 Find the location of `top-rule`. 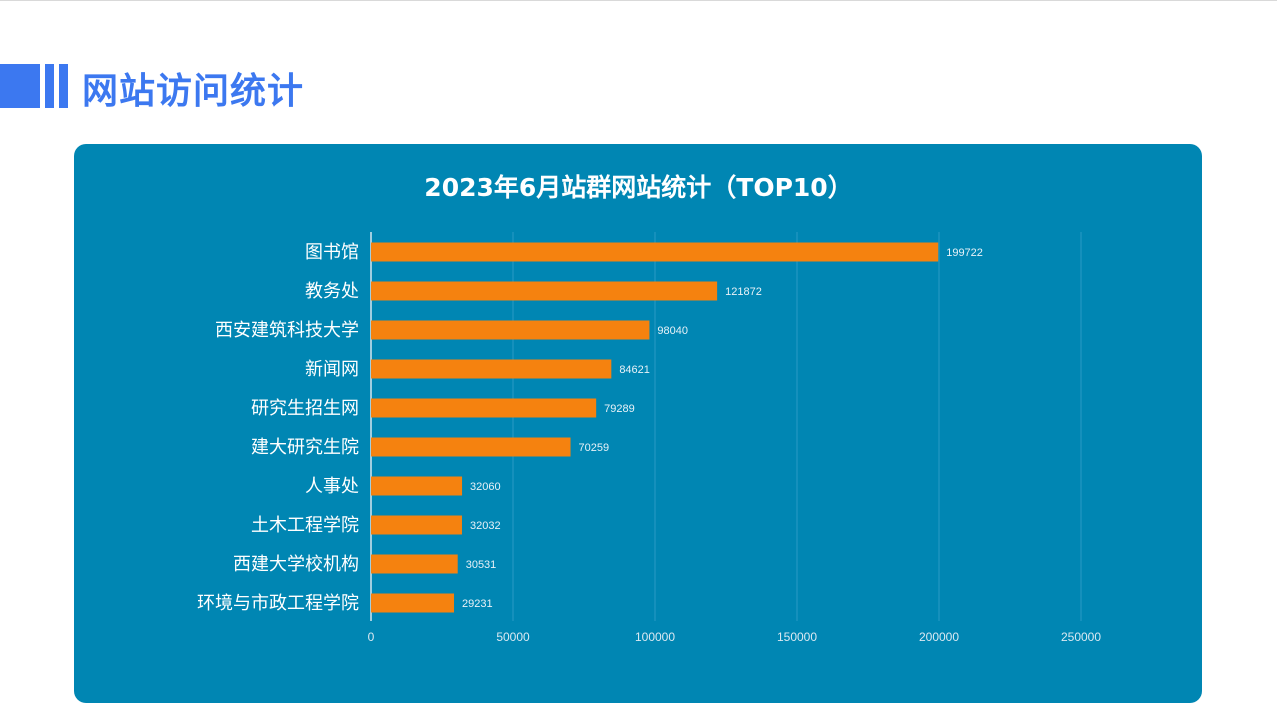

top-rule is located at coordinates (638, 0).